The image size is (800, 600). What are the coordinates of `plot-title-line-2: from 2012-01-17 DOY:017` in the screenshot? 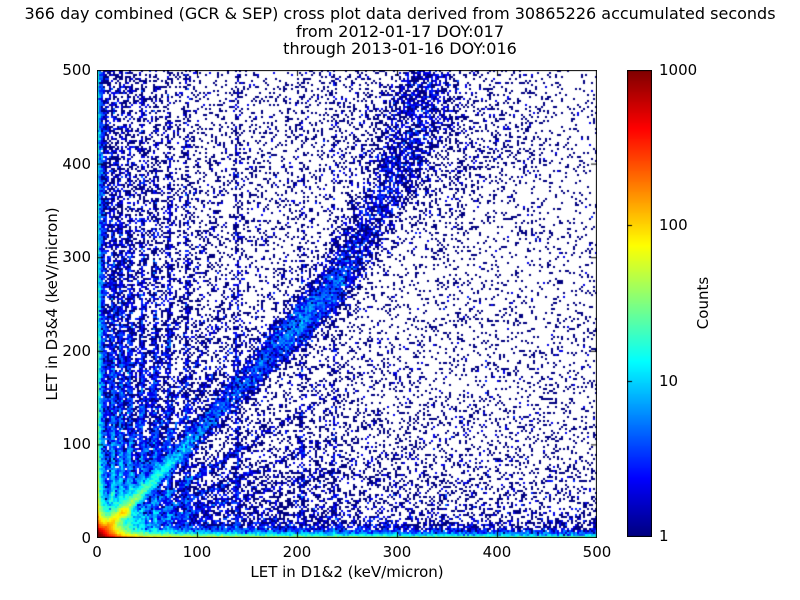 It's located at (399, 31).